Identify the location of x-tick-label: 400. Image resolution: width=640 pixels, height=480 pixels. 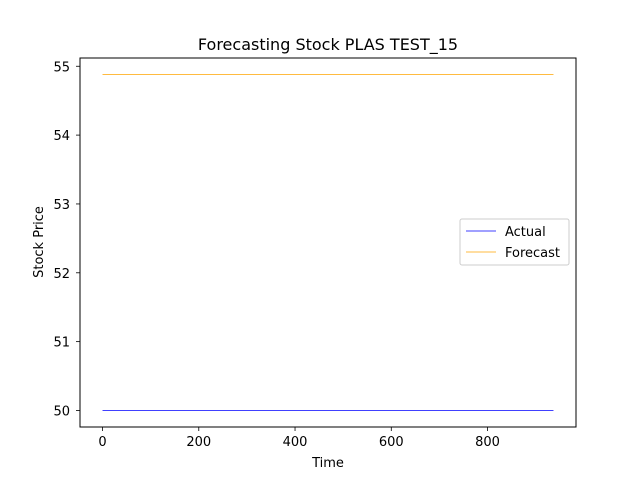
(295, 442).